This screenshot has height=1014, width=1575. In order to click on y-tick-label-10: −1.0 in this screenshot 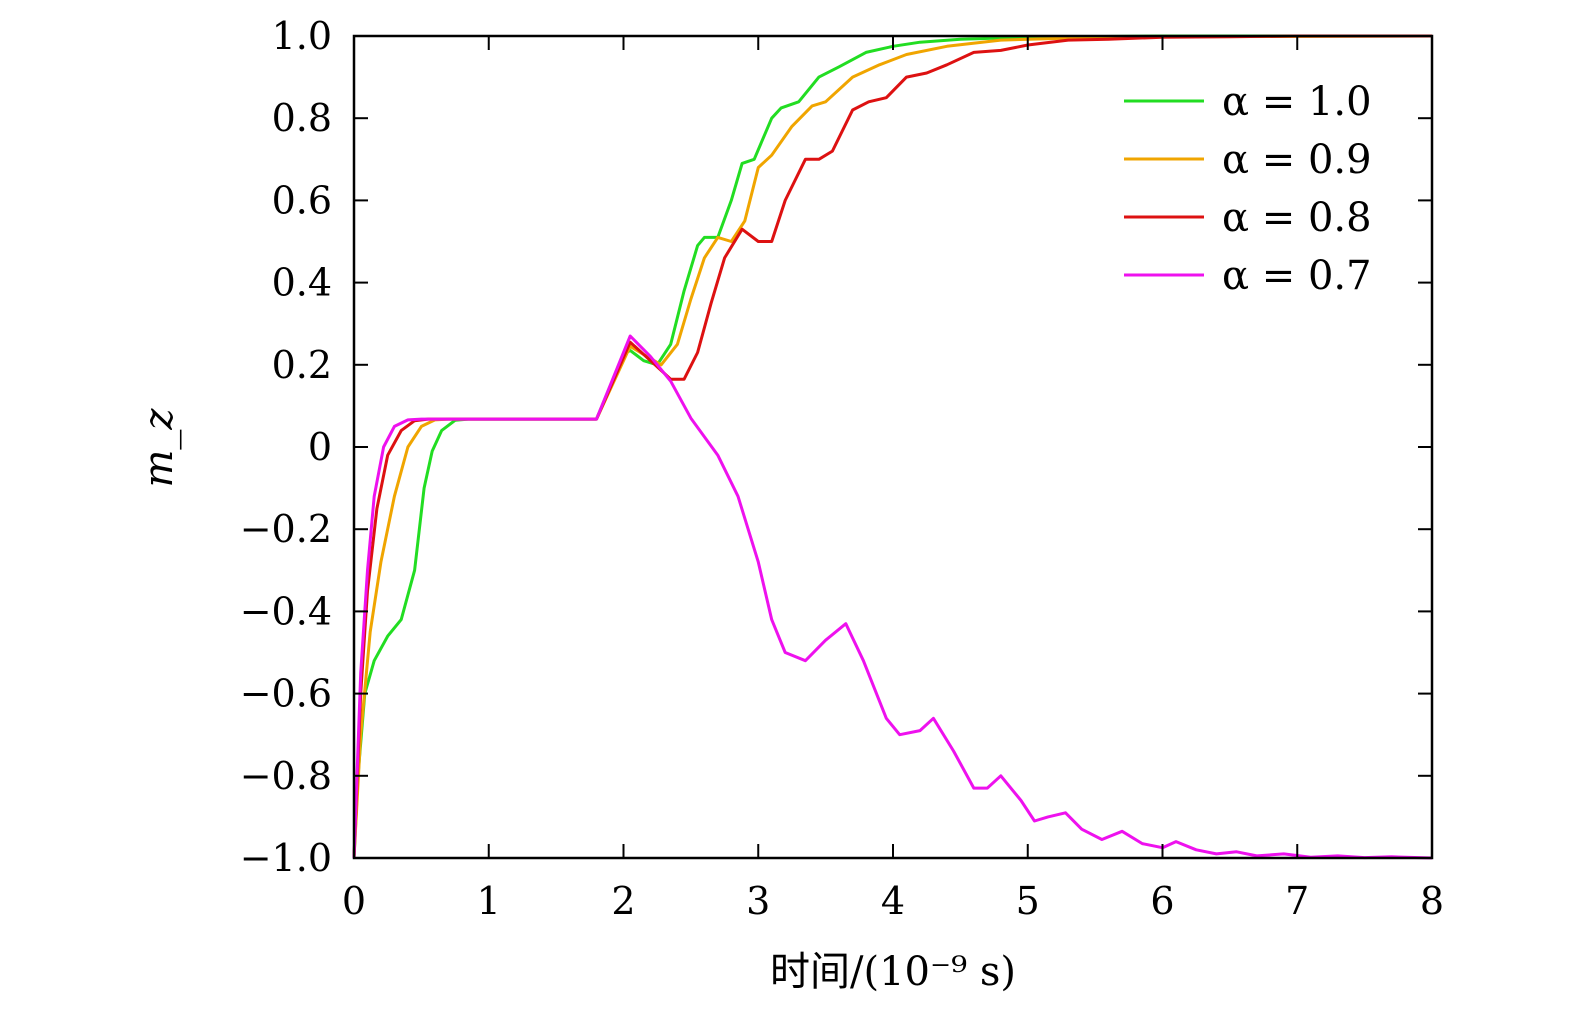, I will do `click(286, 858)`.